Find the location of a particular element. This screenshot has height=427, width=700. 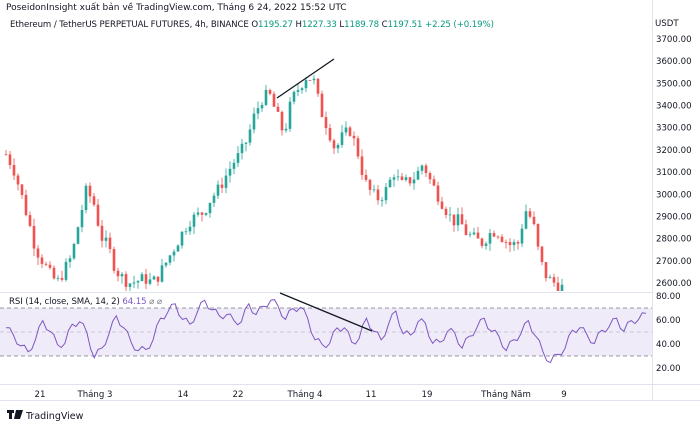

rsi-trendline-down is located at coordinates (326, 312).